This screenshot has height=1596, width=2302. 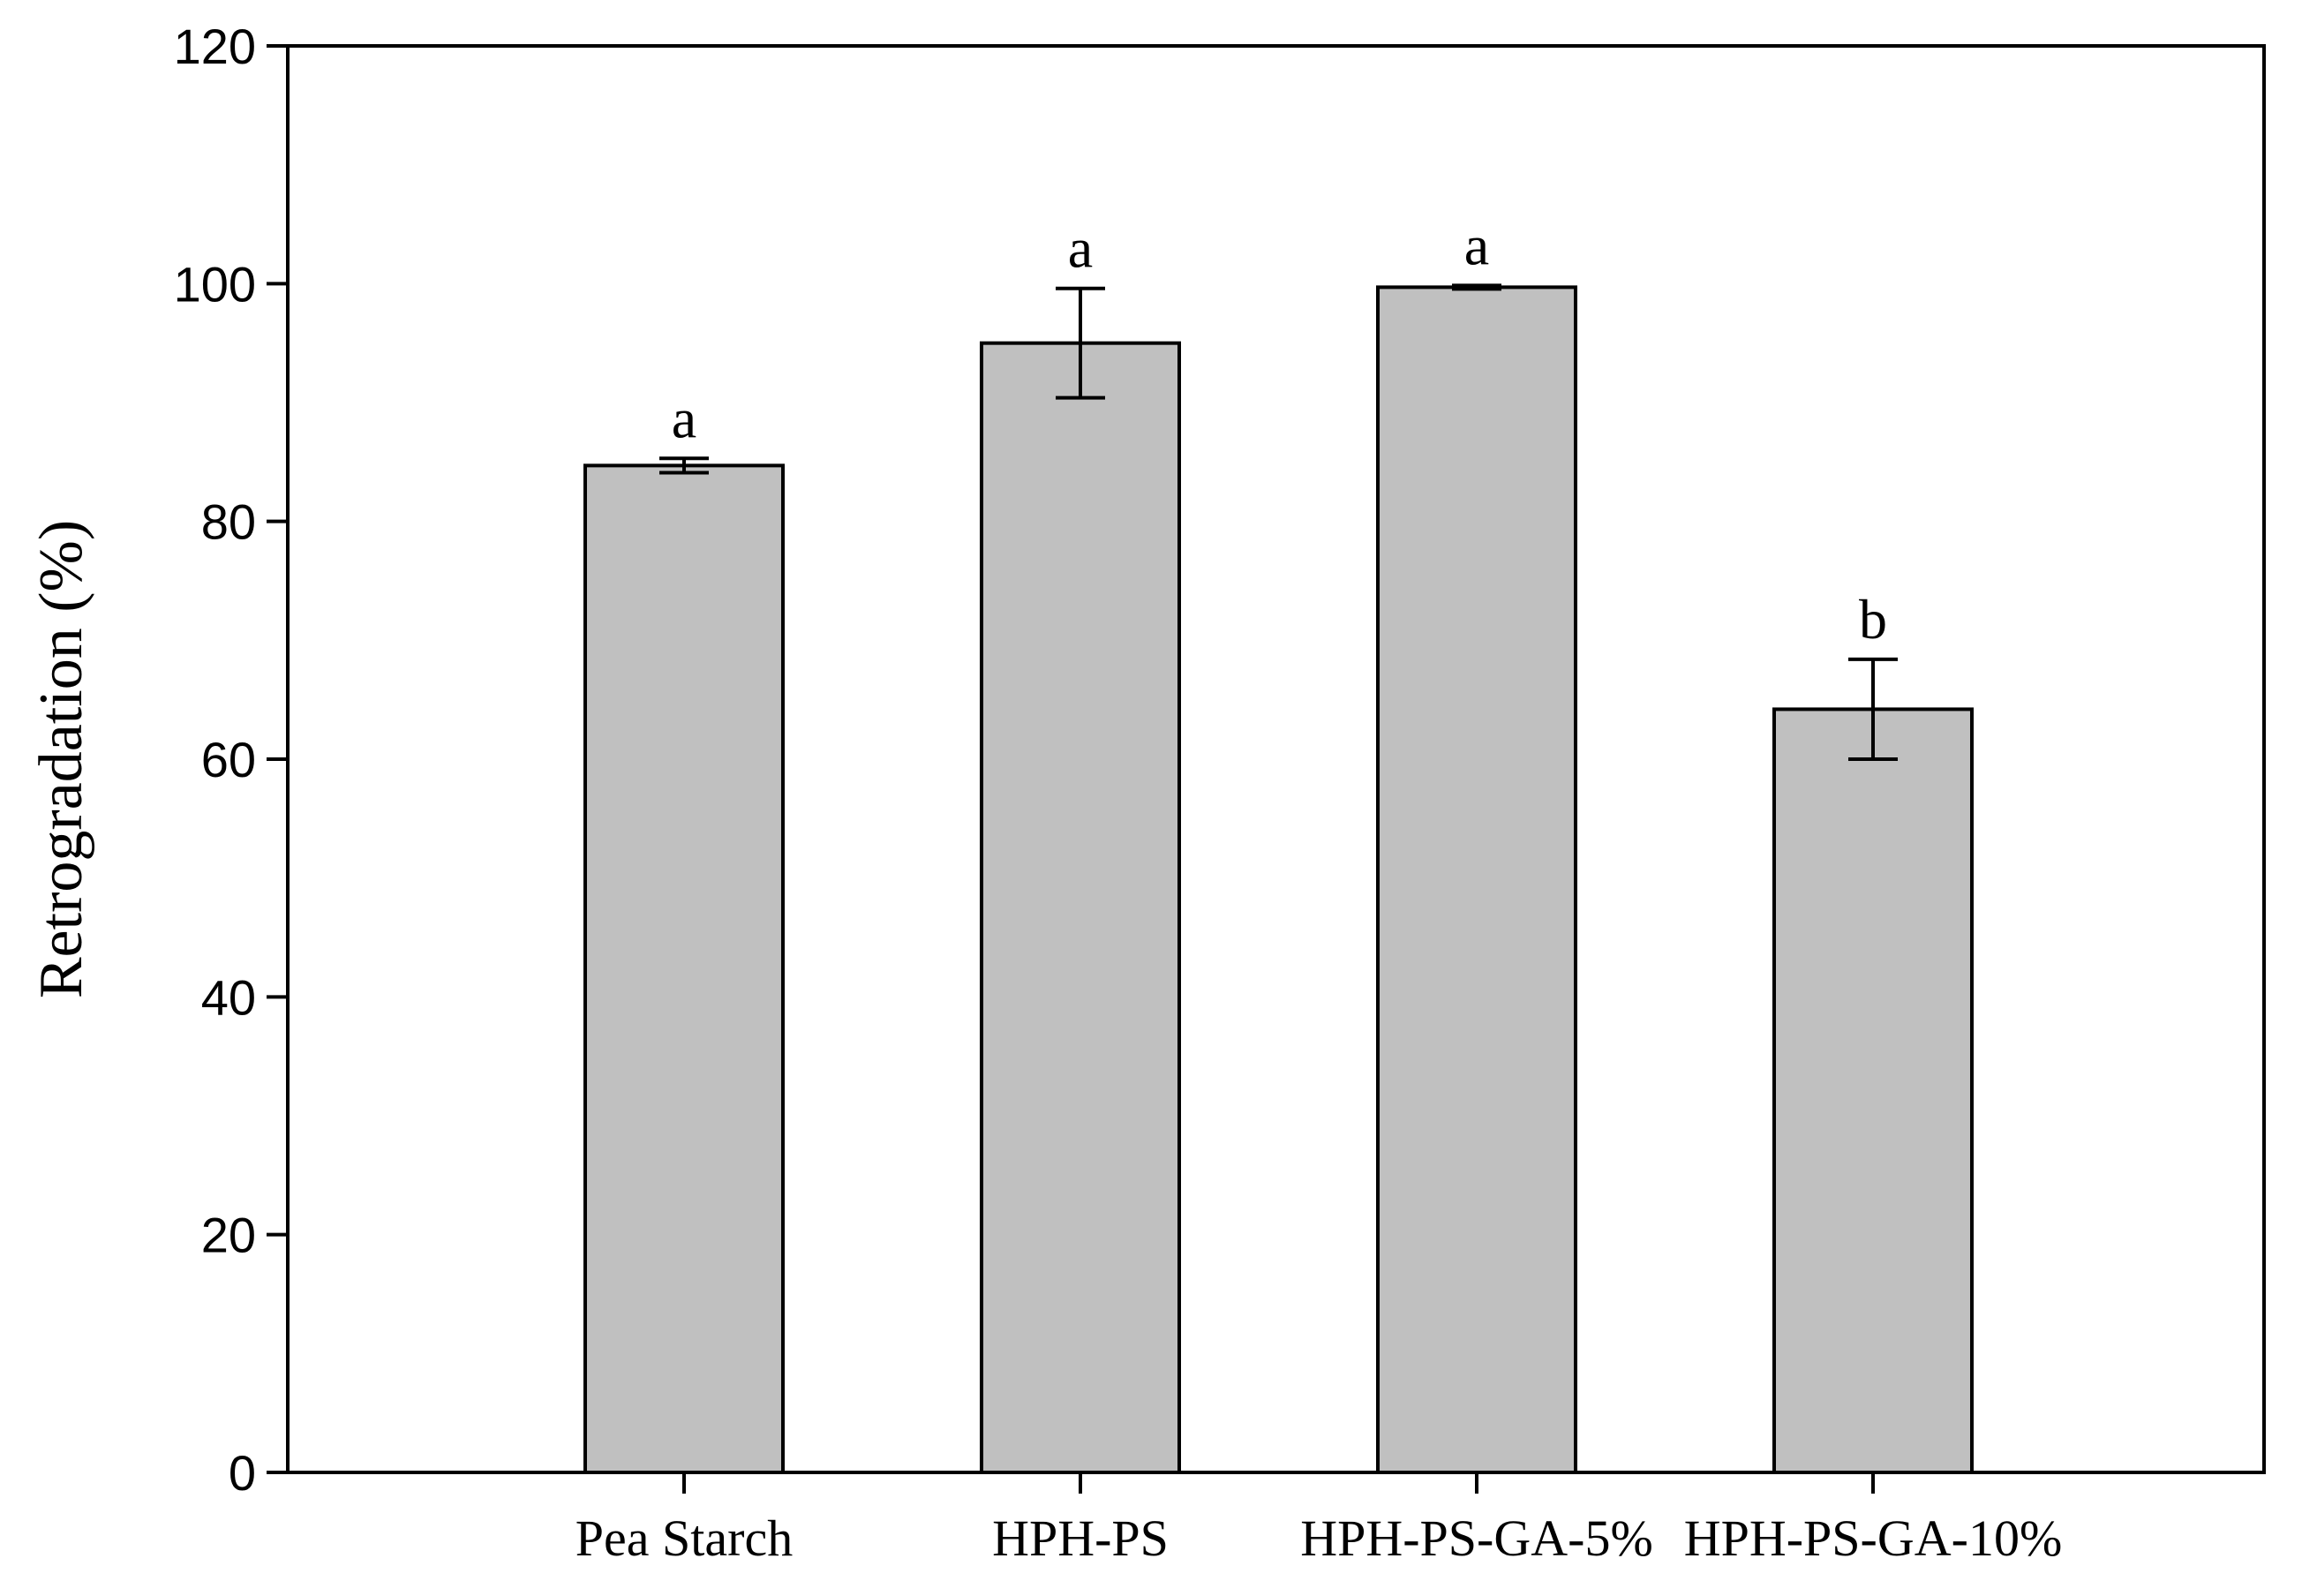 What do you see at coordinates (215, 284) in the screenshot?
I see `y-tick-label: 100` at bounding box center [215, 284].